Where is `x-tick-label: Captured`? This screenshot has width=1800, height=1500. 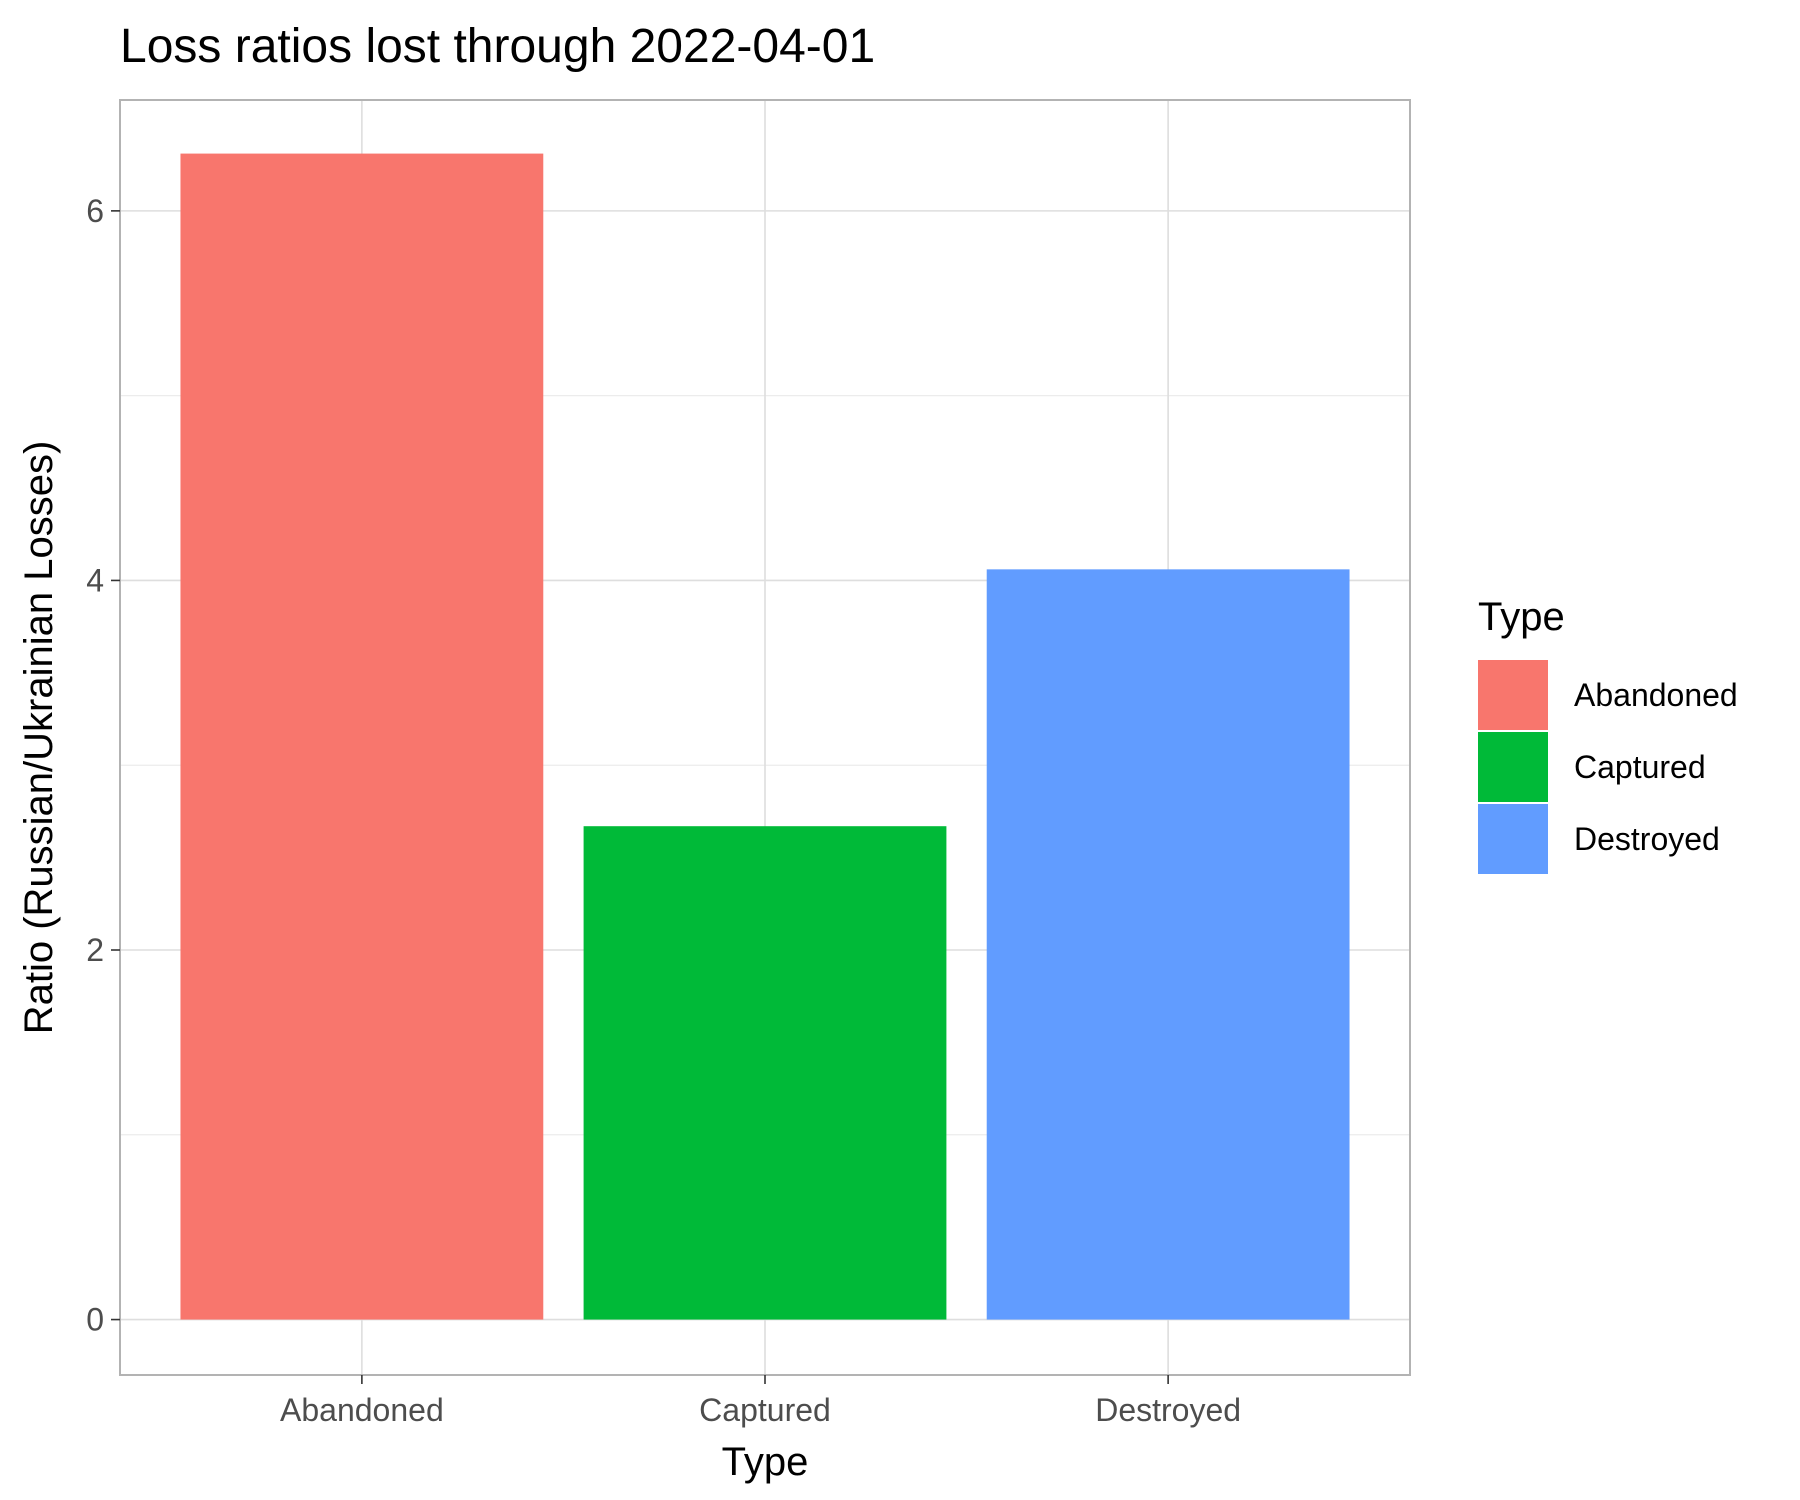 x-tick-label: Captured is located at coordinates (765, 1410).